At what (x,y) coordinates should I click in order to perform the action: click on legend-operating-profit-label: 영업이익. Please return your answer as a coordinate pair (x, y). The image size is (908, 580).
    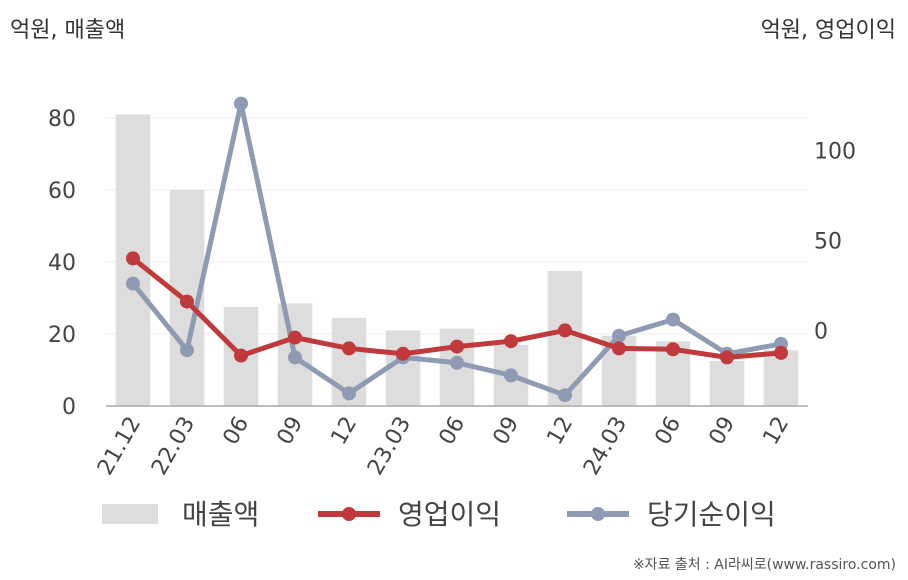
    Looking at the image, I should click on (449, 514).